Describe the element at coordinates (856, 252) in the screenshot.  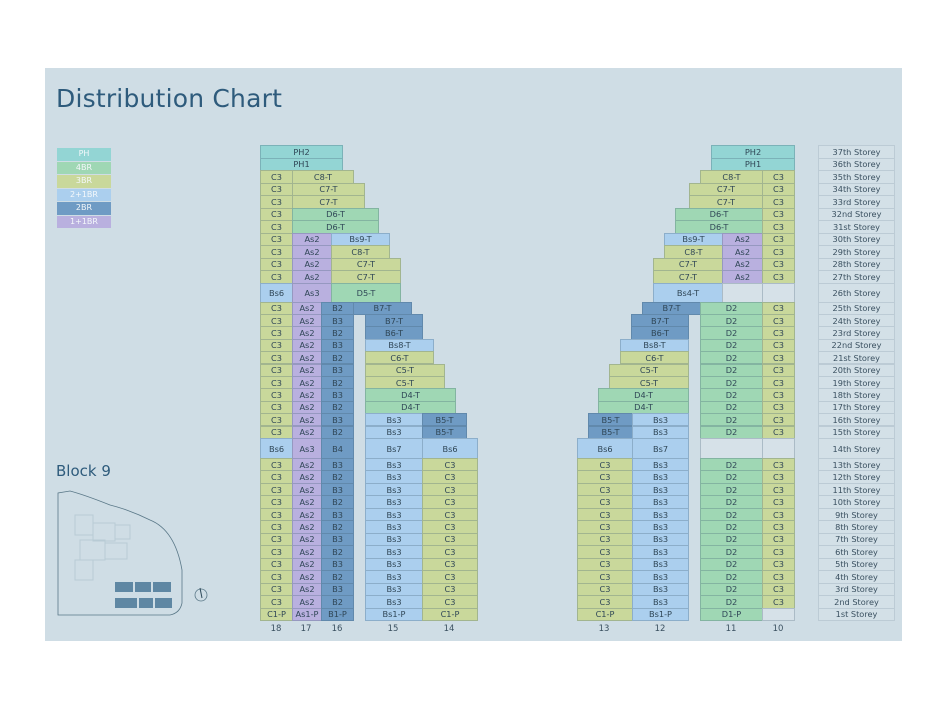
I see `storey-label: 29th Storey` at that location.